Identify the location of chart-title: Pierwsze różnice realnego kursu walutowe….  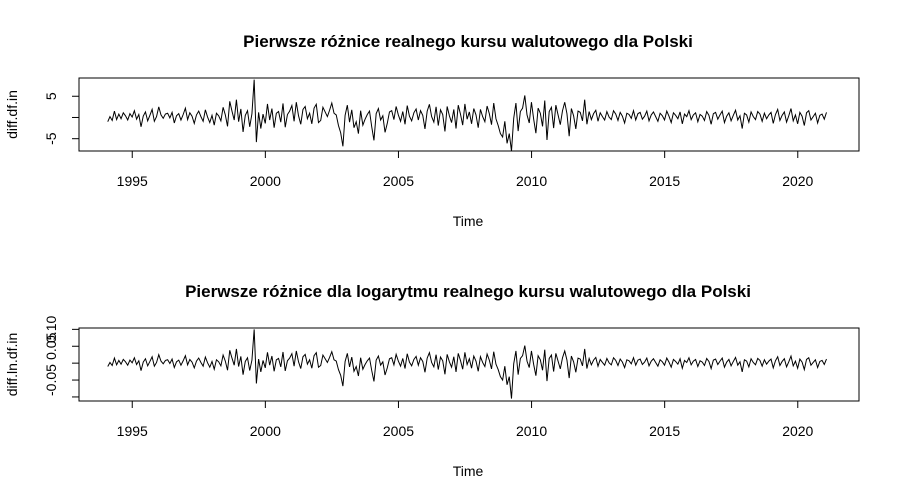
(468, 41).